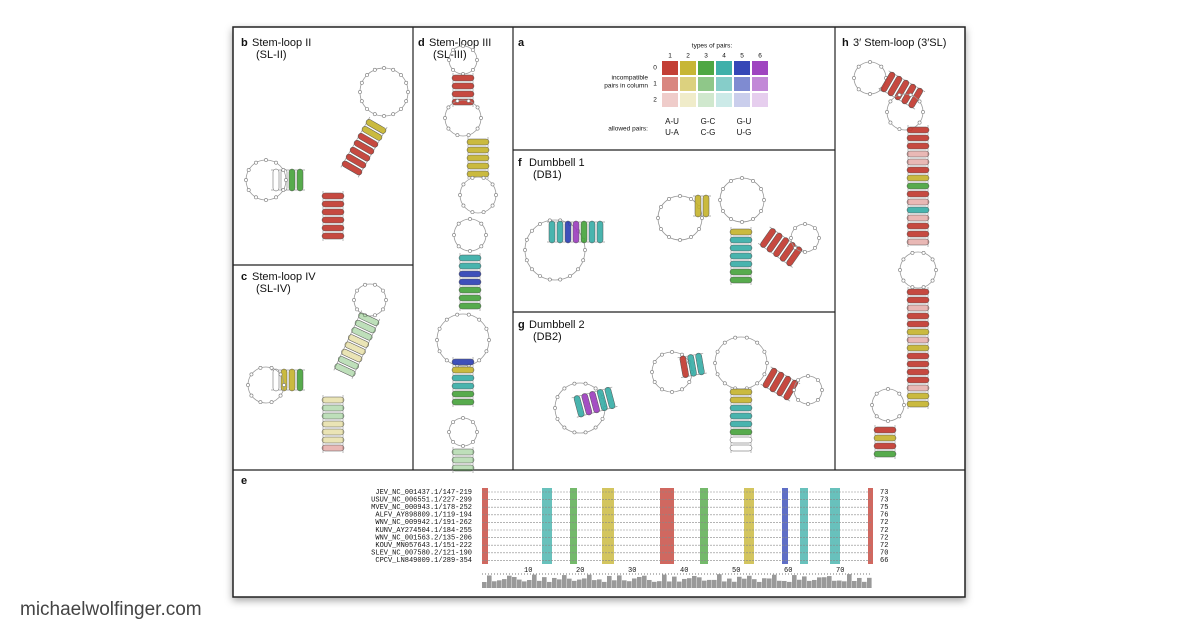 The width and height of the screenshot is (1200, 627). What do you see at coordinates (423, 561) in the screenshot?
I see `sequence-name: CPCV_LN849009.1/289-354` at bounding box center [423, 561].